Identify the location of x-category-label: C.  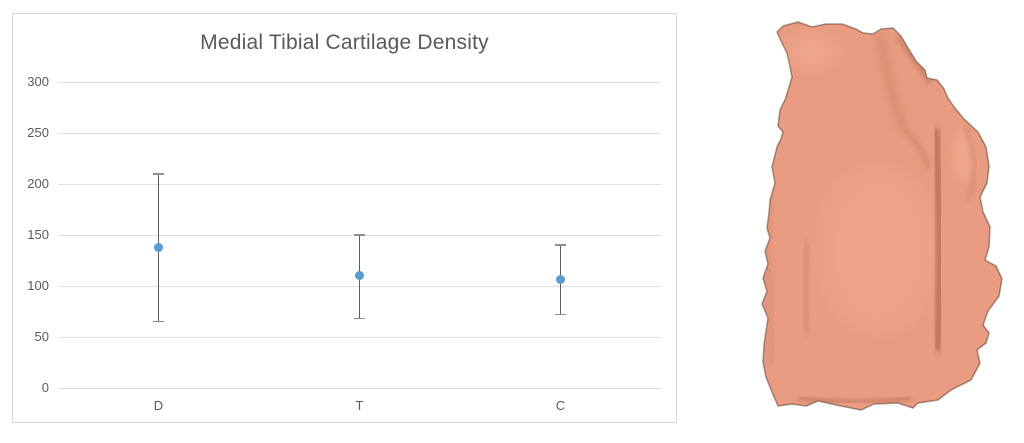
(560, 405).